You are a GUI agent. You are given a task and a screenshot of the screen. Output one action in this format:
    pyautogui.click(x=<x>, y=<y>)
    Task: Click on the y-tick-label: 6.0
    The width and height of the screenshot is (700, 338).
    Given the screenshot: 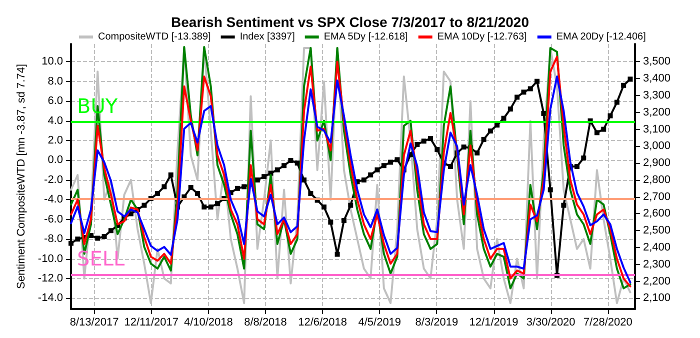 What is the action you would take?
    pyautogui.click(x=55, y=101)
    